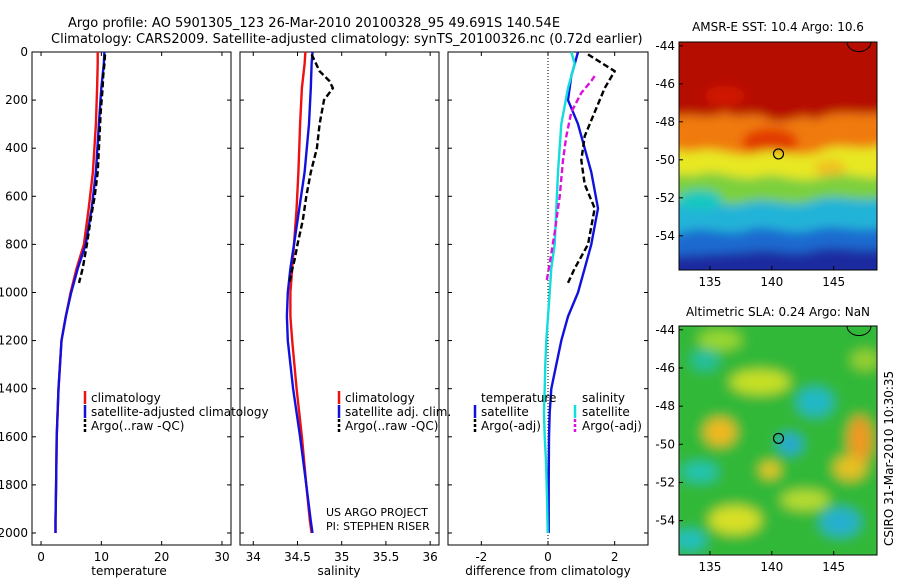  Describe the element at coordinates (481, 557) in the screenshot. I see `x-tick-label: -2` at that location.